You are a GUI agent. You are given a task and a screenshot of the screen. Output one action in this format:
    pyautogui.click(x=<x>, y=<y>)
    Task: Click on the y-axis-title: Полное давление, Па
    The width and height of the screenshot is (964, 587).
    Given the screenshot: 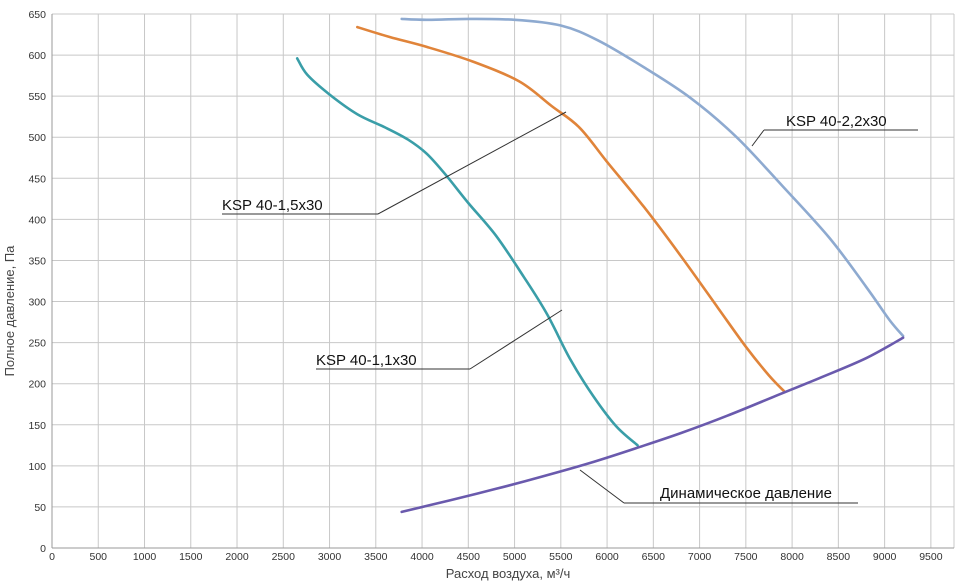 What is the action you would take?
    pyautogui.click(x=9, y=311)
    